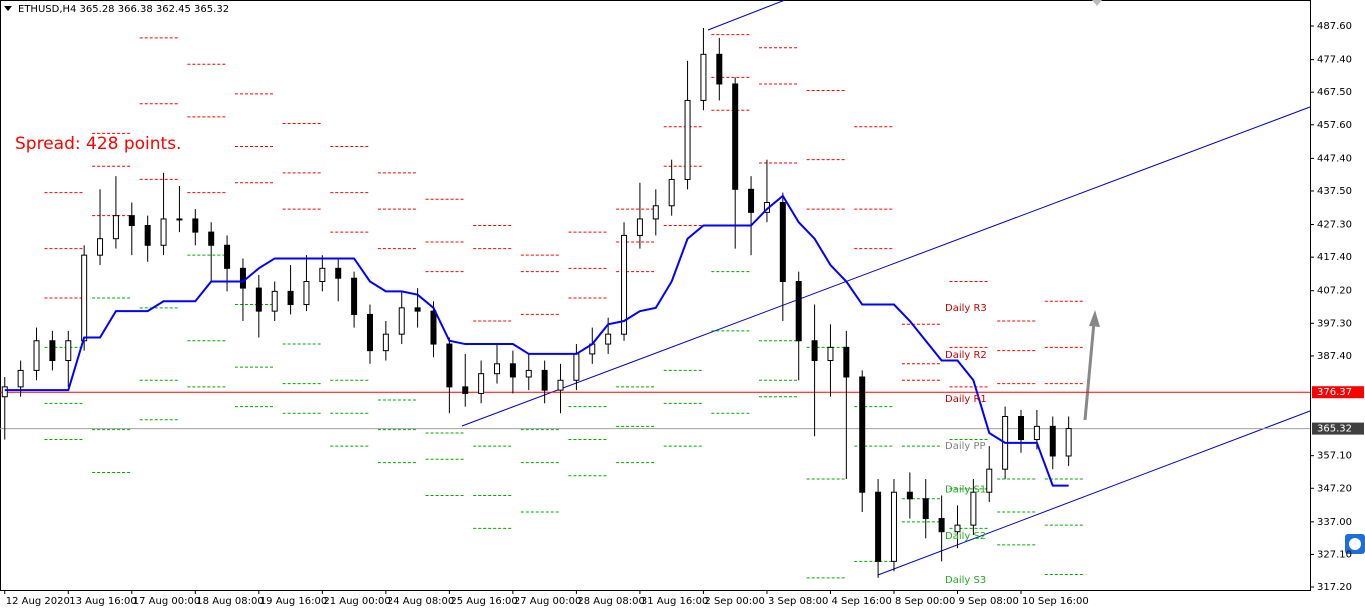 The height and width of the screenshot is (614, 1365). Describe the element at coordinates (1334, 456) in the screenshot. I see `y-tick-label: 357.10` at that location.